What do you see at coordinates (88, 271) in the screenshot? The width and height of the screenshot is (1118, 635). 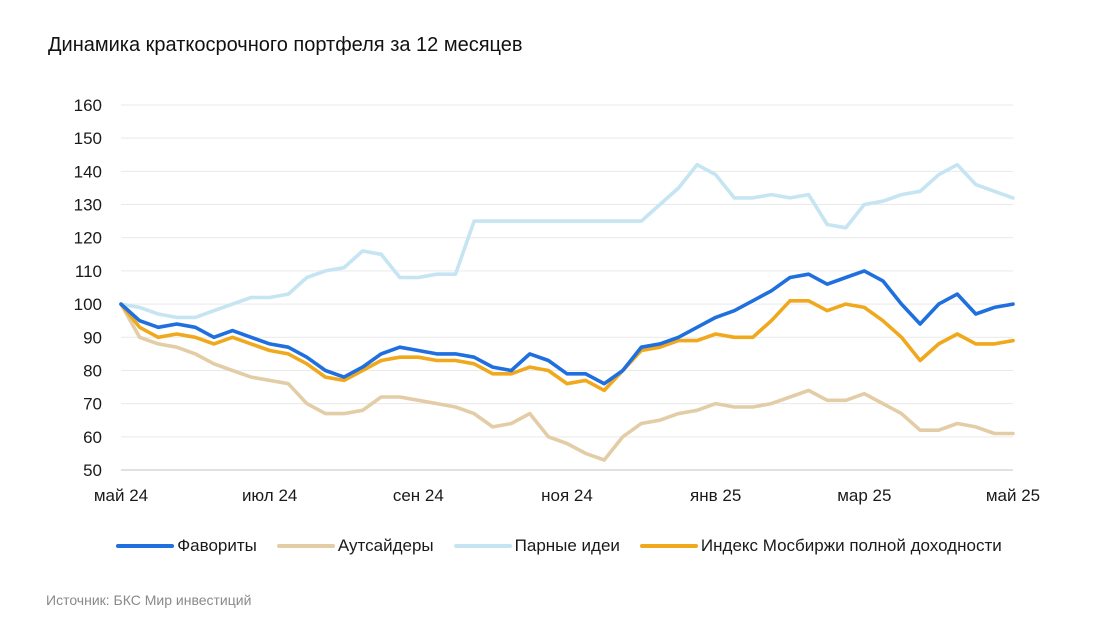 I see `y-tick-label: 110` at bounding box center [88, 271].